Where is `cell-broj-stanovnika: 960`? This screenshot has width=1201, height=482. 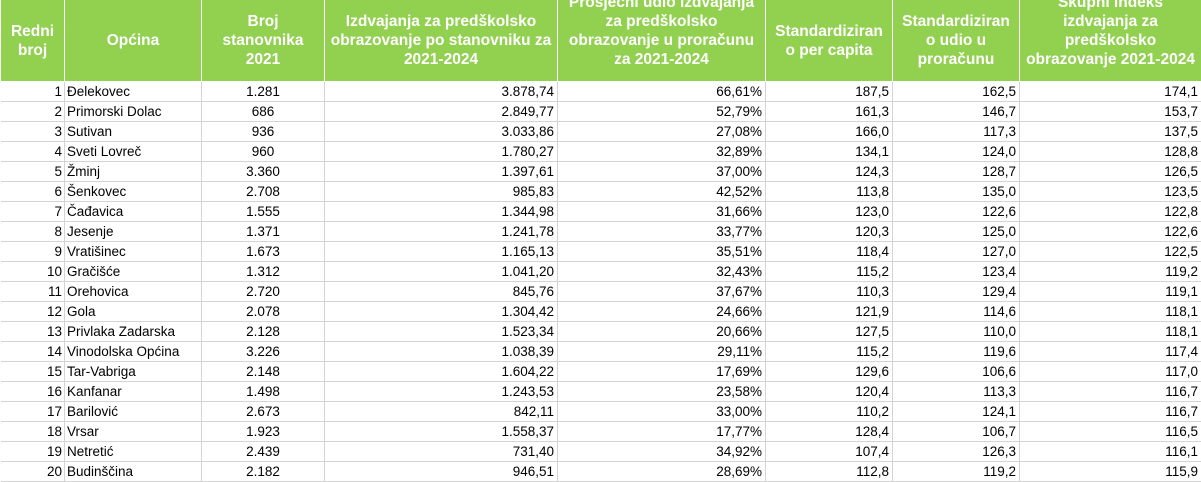 cell-broj-stanovnika: 960 is located at coordinates (263, 152).